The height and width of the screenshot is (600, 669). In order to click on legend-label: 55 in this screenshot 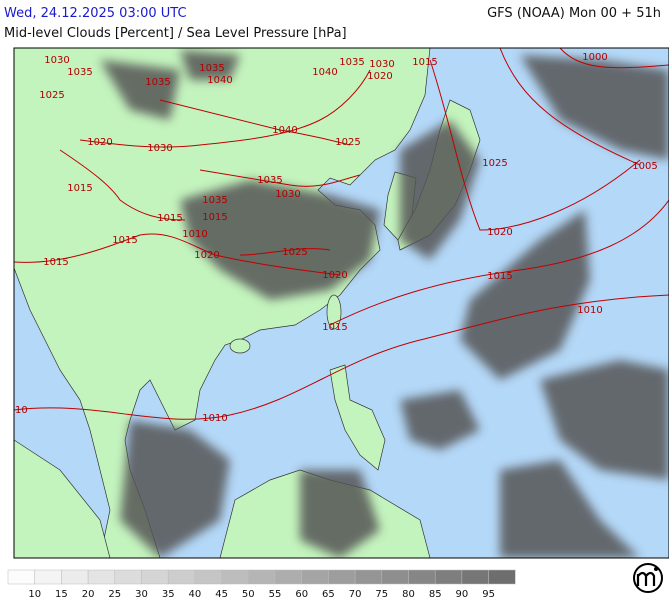, I will do `click(275, 594)`.